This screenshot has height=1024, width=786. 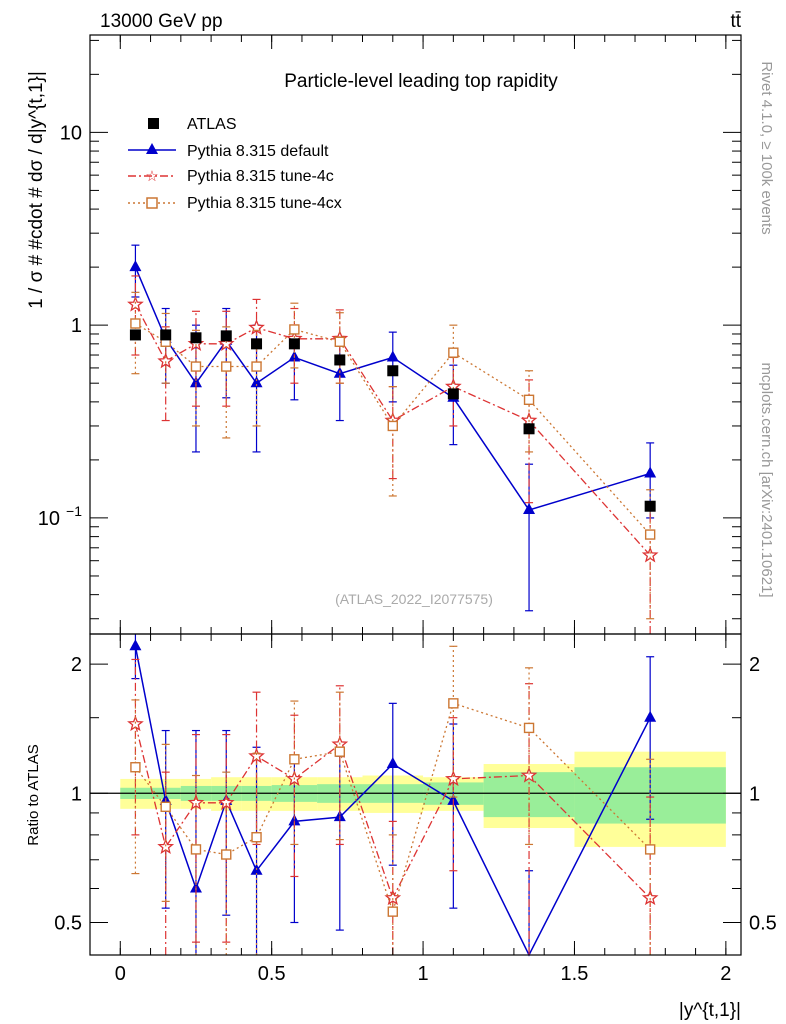 I want to click on legend-marker-4cx, so click(x=152, y=203).